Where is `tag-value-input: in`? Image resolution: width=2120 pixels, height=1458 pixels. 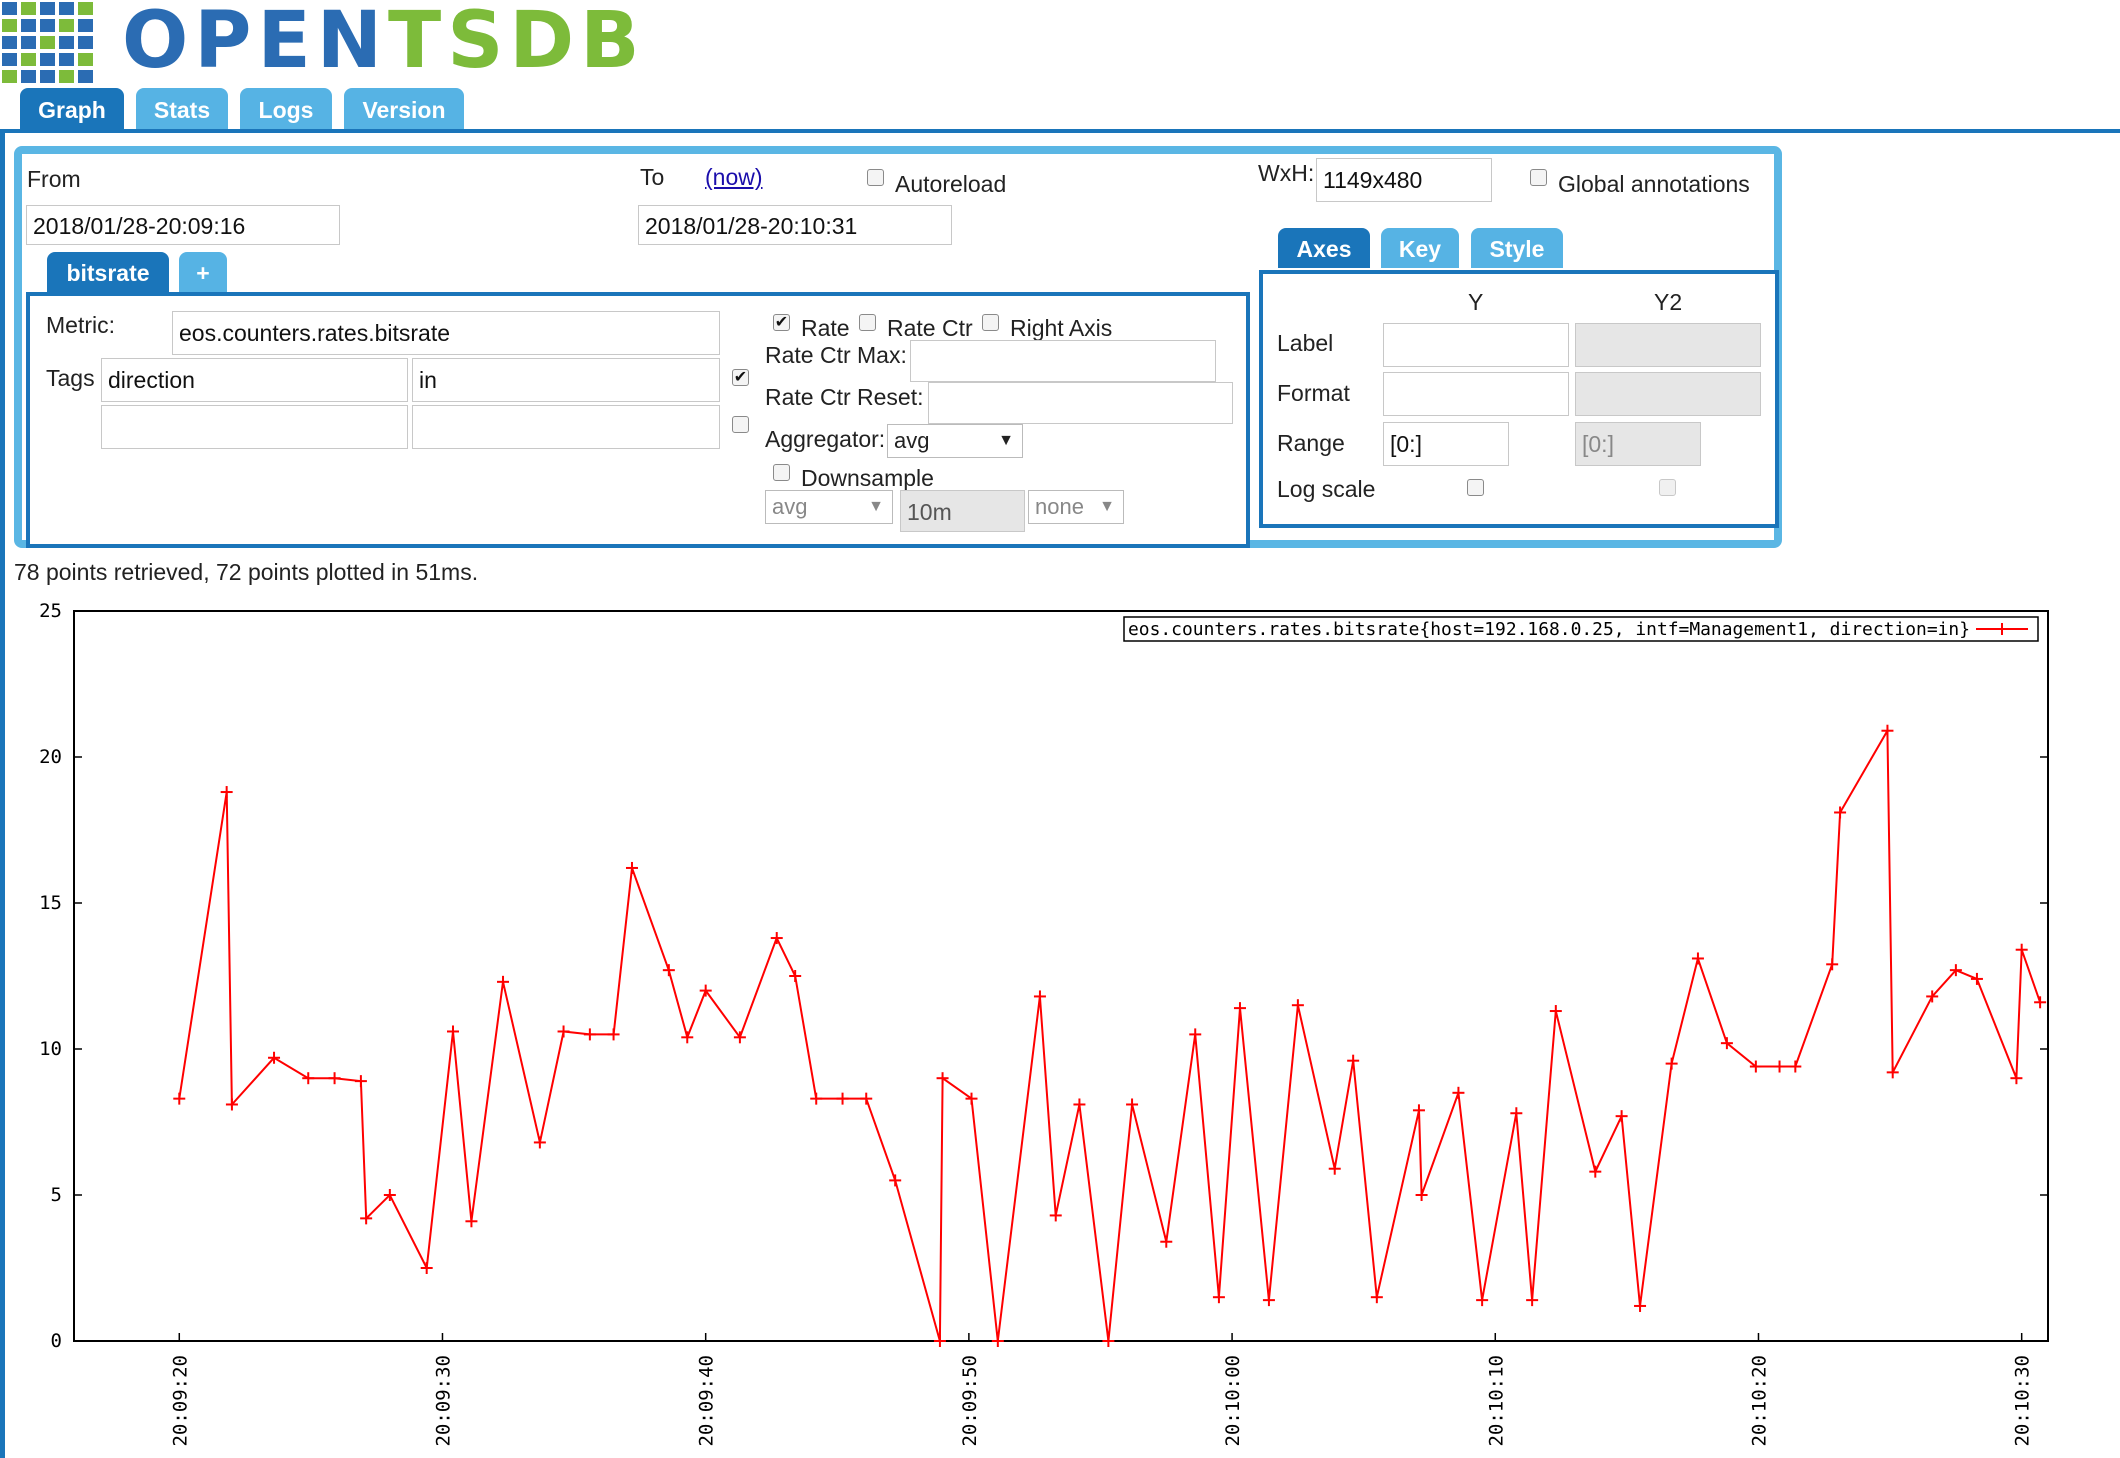 tag-value-input: in is located at coordinates (566, 380).